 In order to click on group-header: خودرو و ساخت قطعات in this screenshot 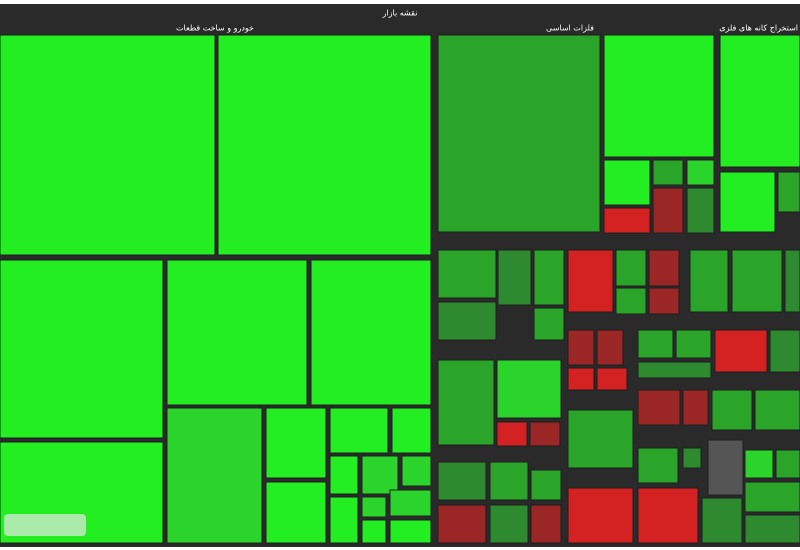, I will do `click(215, 28)`.